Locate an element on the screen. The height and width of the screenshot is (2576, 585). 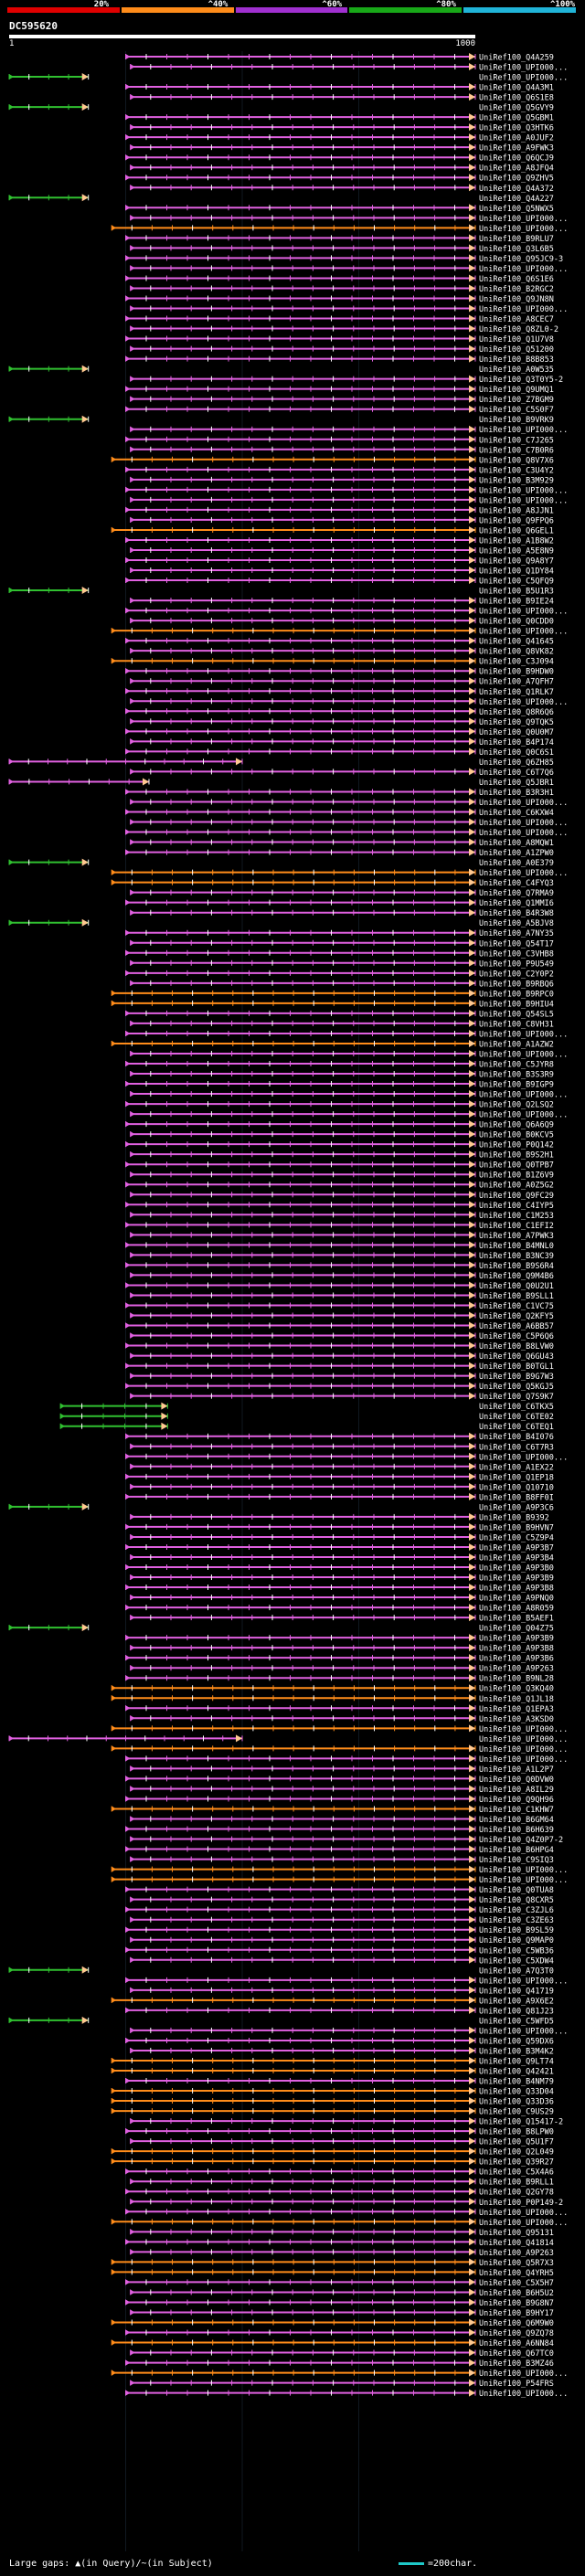
hit-label: UniRef100_A9P3B9 is located at coordinates (516, 1639).